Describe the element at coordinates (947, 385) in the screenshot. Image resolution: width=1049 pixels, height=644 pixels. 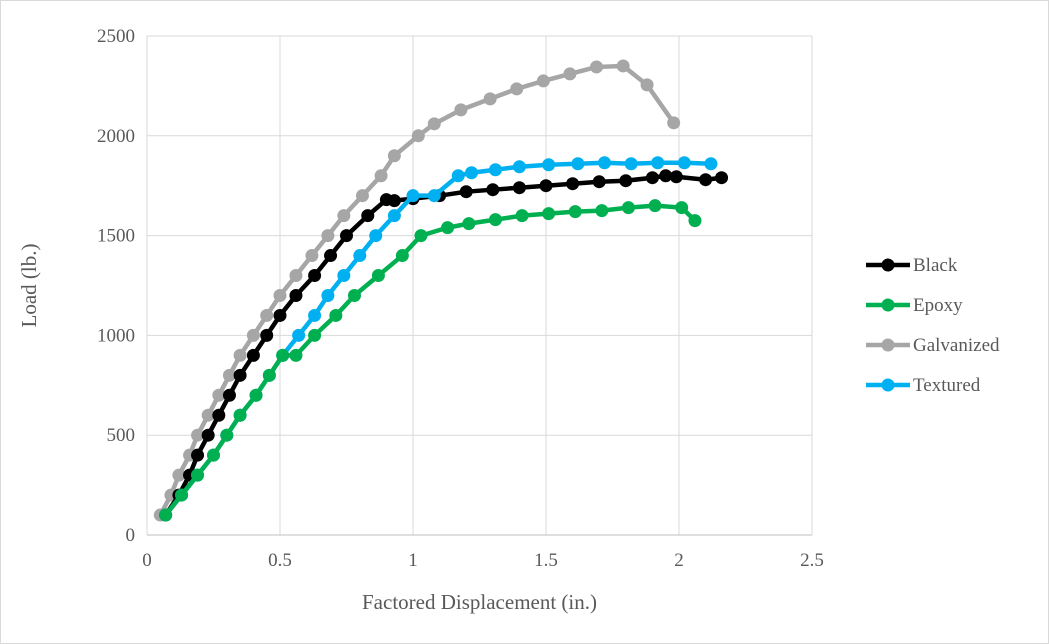
I see `legend-label-textured: Textured` at that location.